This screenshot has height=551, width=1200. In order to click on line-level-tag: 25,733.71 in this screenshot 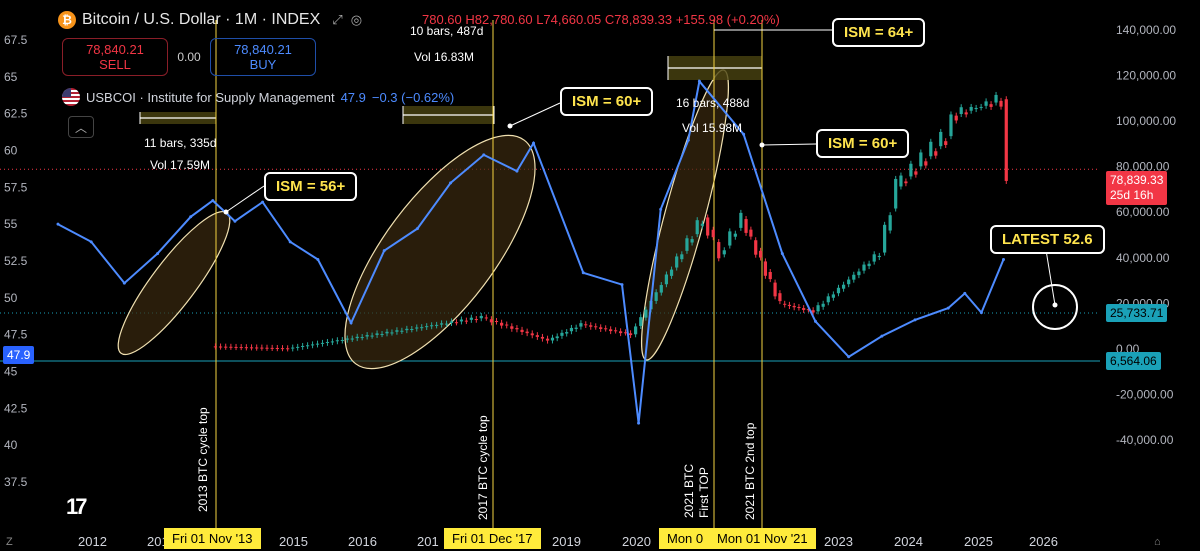, I will do `click(1137, 313)`.